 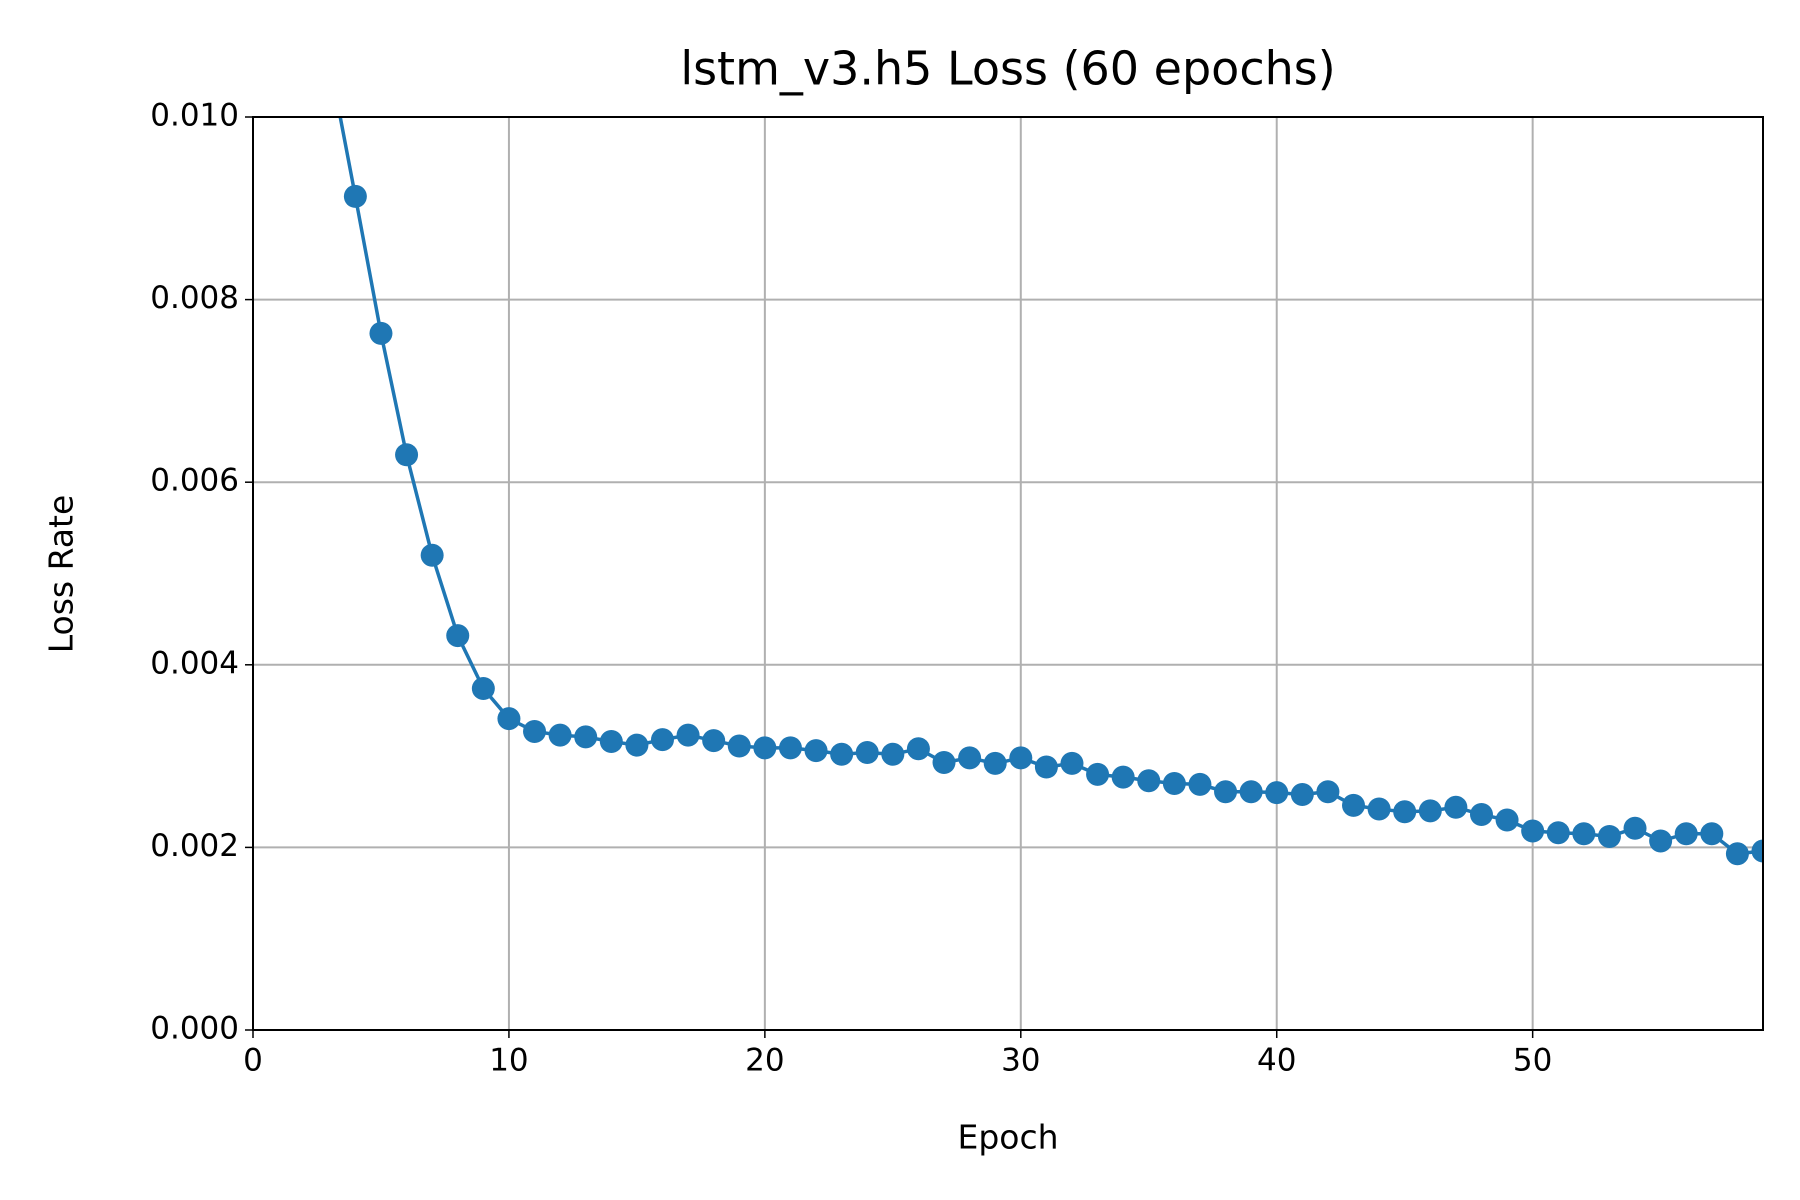 I want to click on x-tick-label: 20, so click(x=764, y=1061).